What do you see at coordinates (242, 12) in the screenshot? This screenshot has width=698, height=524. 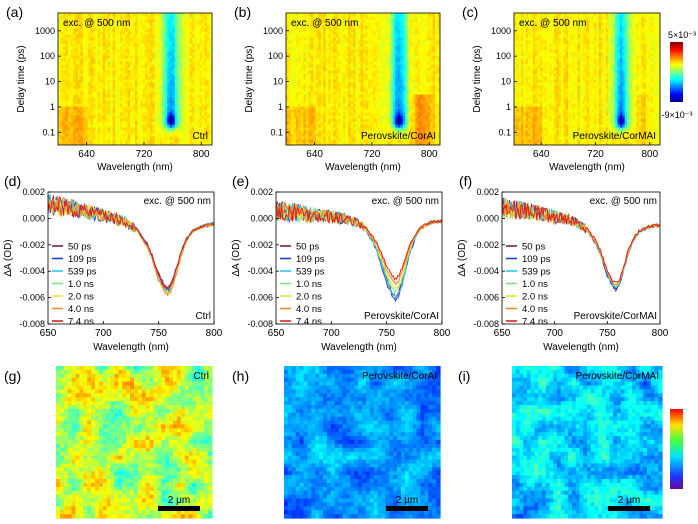 I see `panel-letter-b: (b)` at bounding box center [242, 12].